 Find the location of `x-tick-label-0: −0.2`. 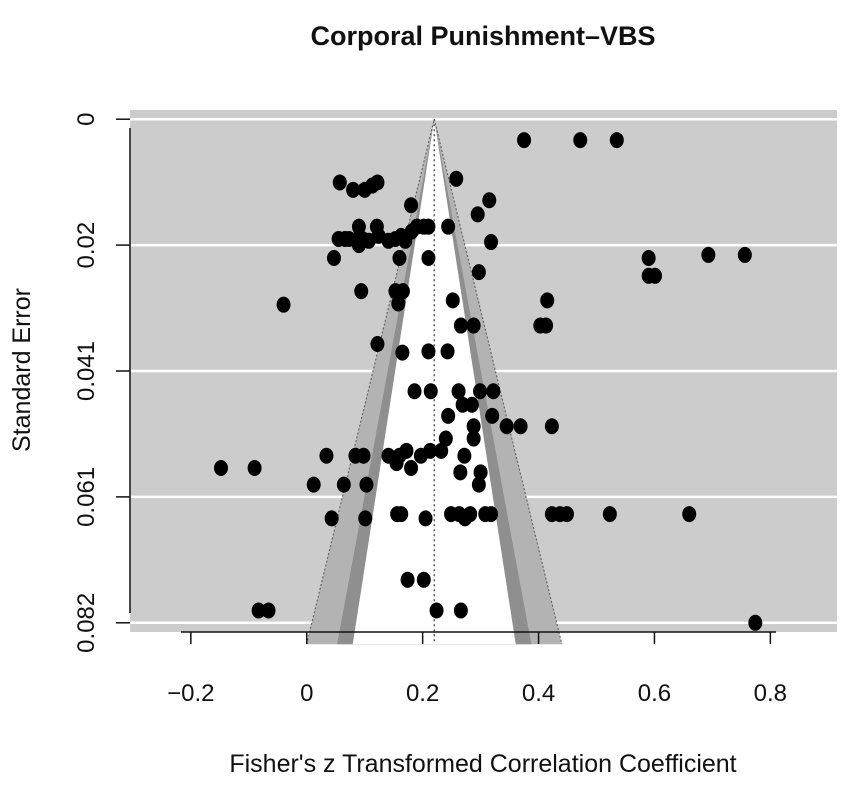

x-tick-label-0: −0.2 is located at coordinates (190, 693).